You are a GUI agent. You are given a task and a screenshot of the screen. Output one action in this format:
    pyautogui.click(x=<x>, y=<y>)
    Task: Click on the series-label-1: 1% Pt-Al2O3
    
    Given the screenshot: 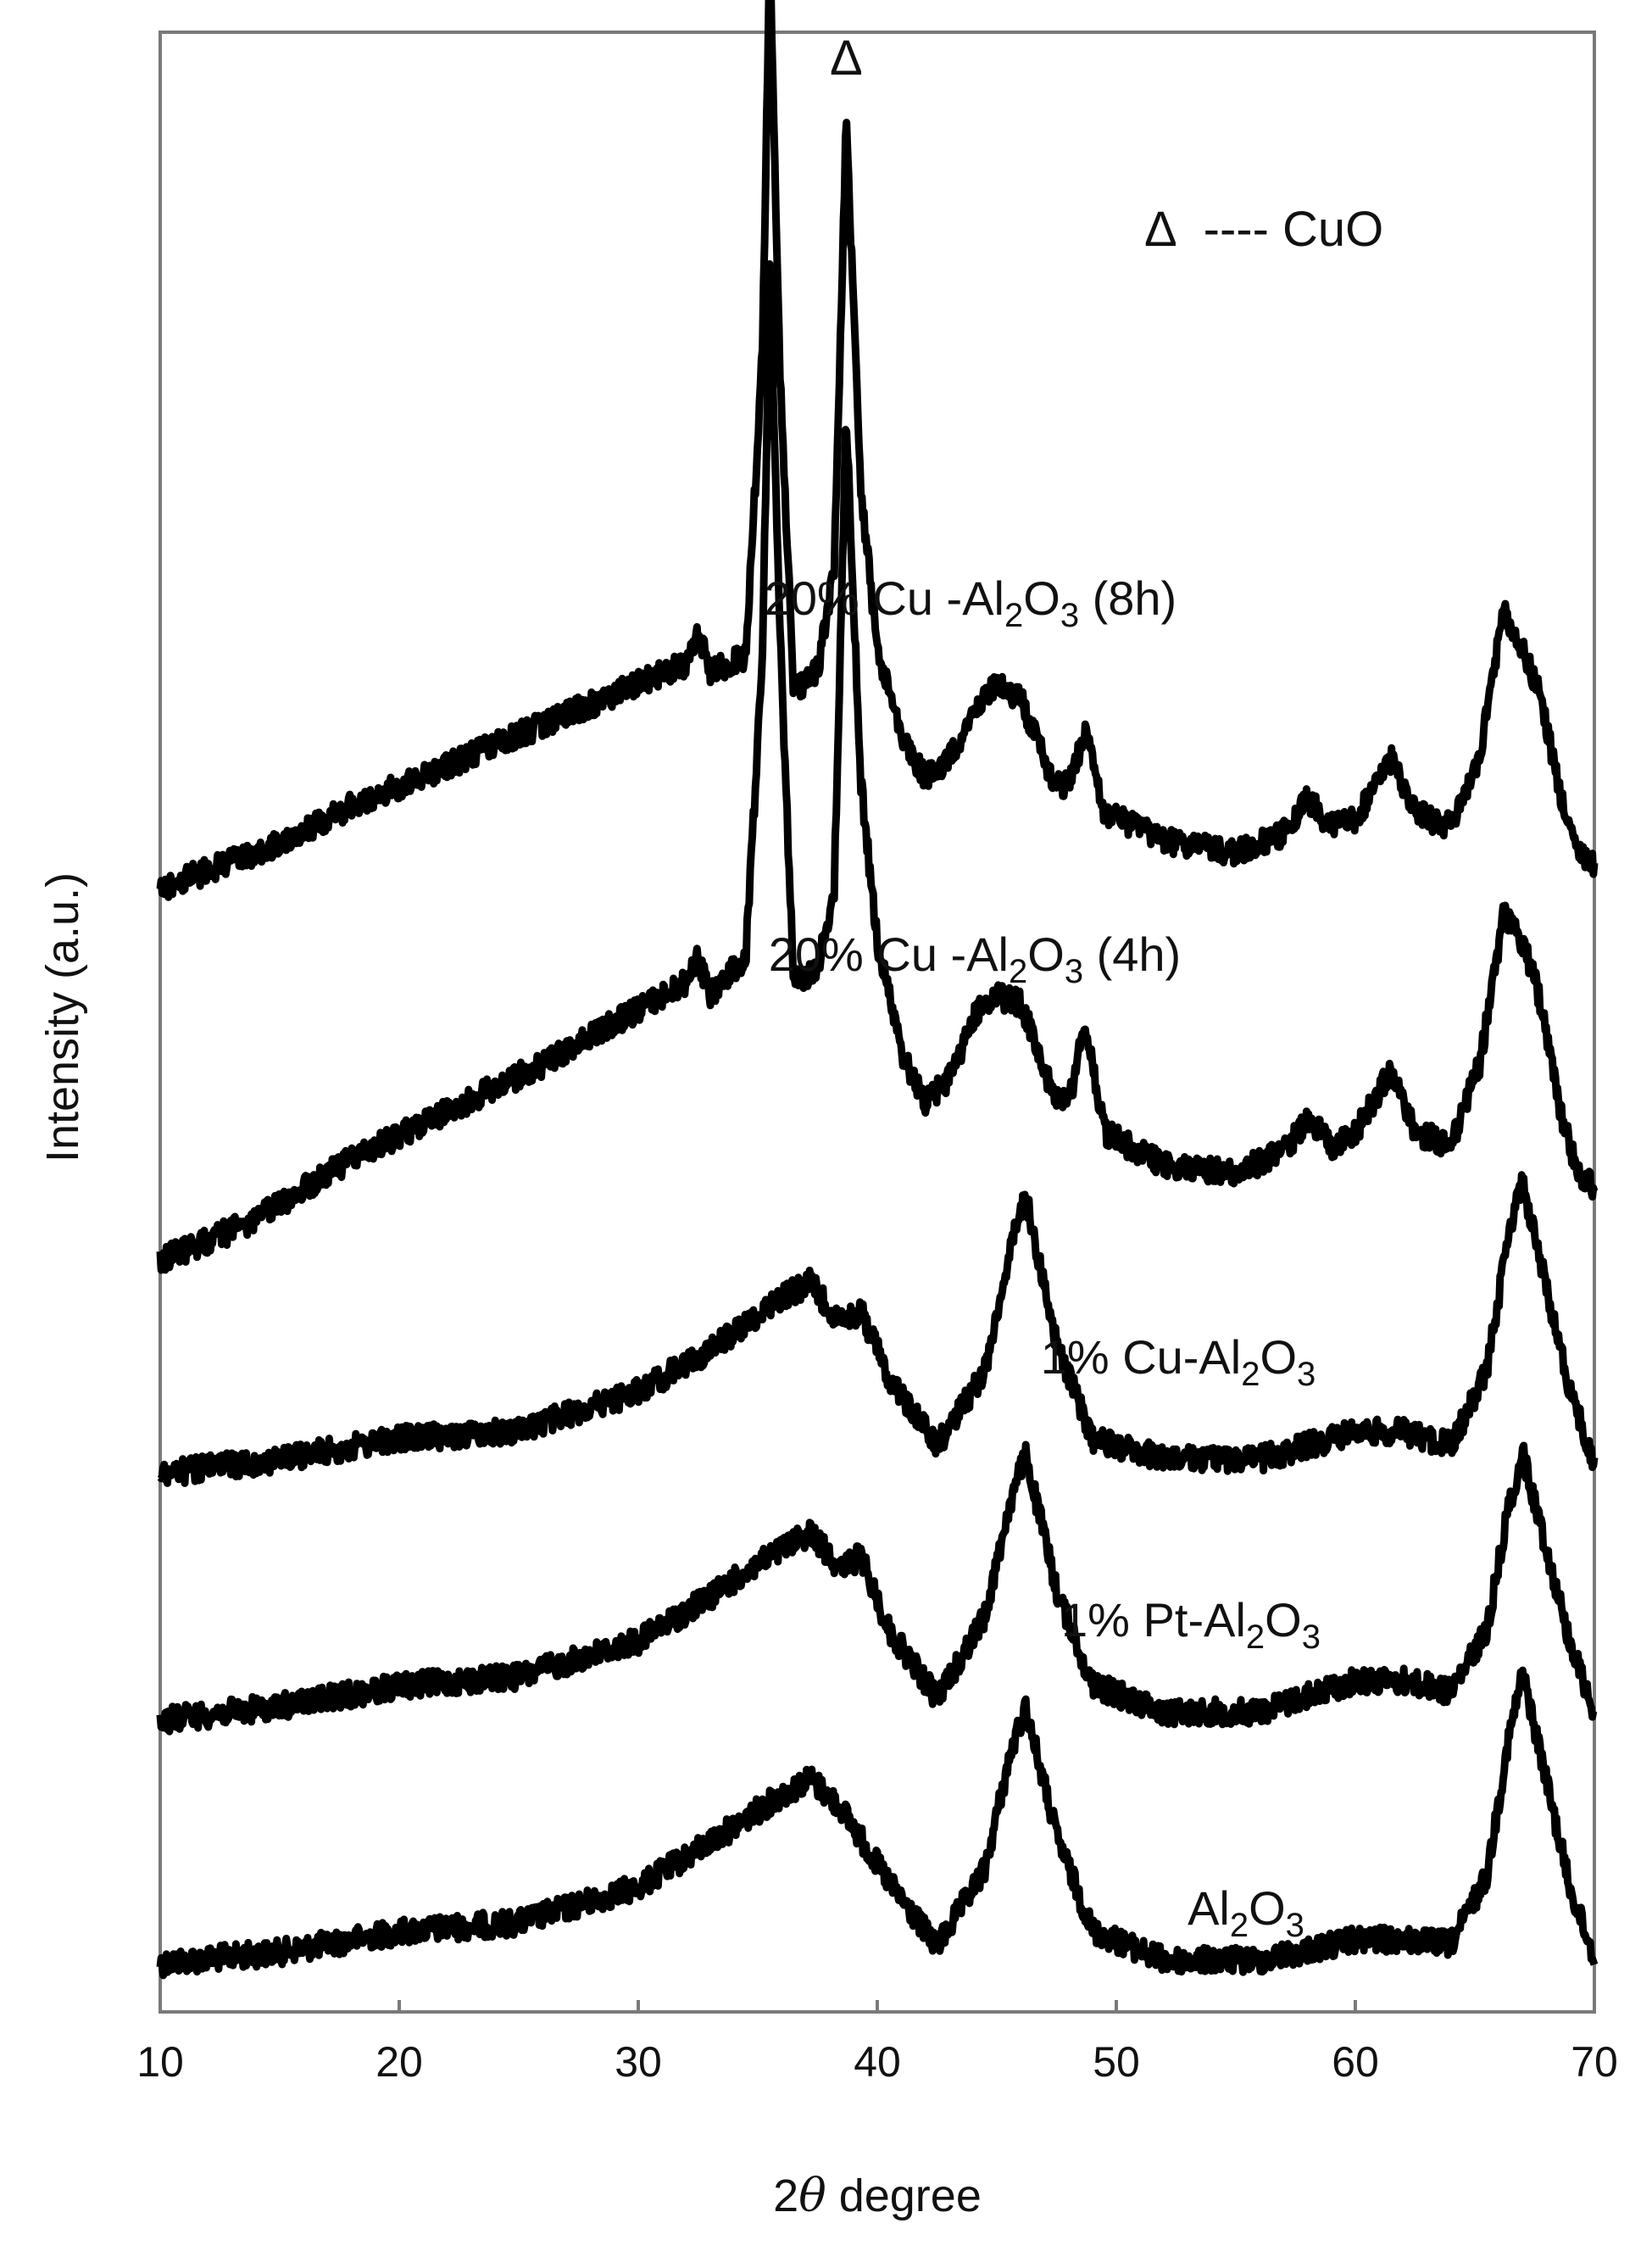 What is the action you would take?
    pyautogui.click(x=1191, y=1624)
    